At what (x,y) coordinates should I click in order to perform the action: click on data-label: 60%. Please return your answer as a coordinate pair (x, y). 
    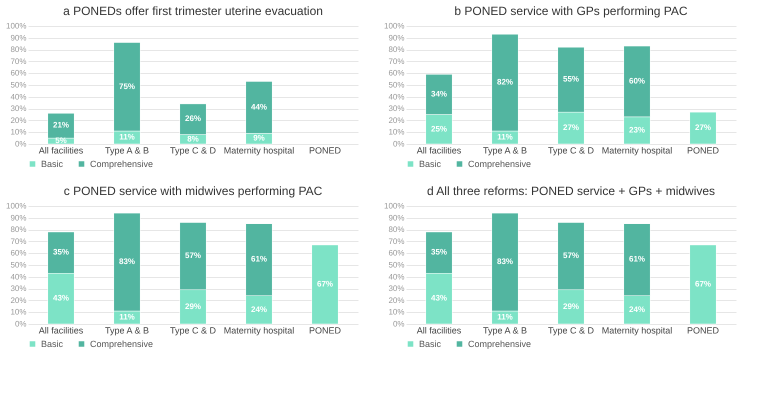
    Looking at the image, I should click on (637, 81).